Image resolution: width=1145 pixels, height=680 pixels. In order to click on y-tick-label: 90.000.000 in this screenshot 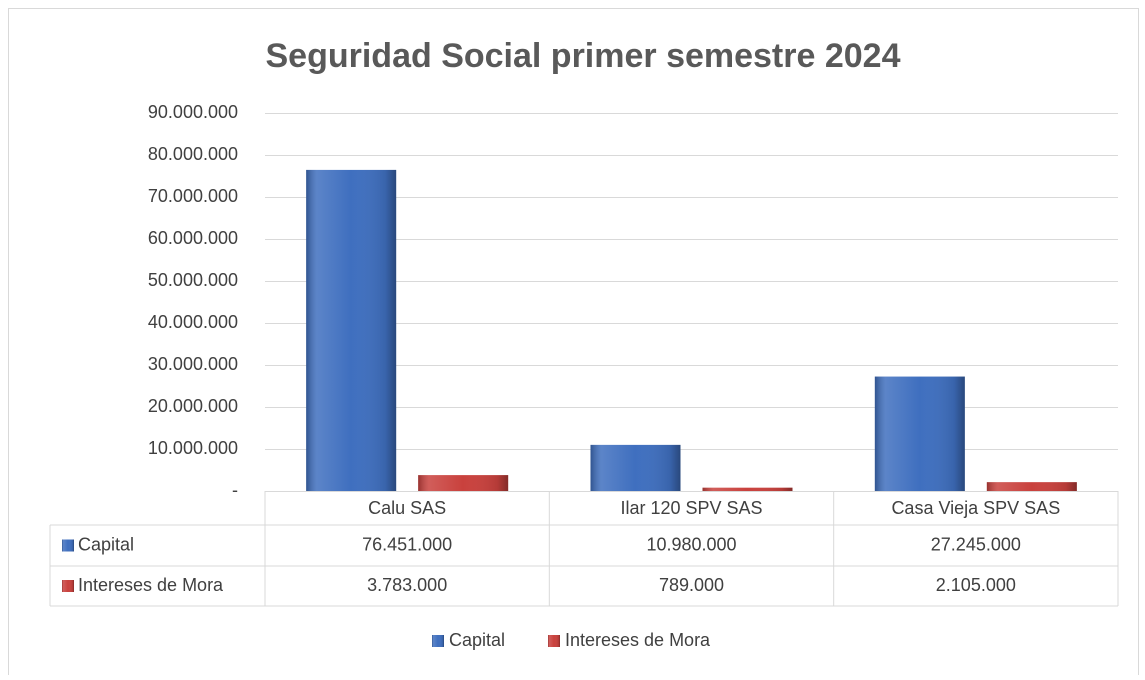, I will do `click(193, 112)`.